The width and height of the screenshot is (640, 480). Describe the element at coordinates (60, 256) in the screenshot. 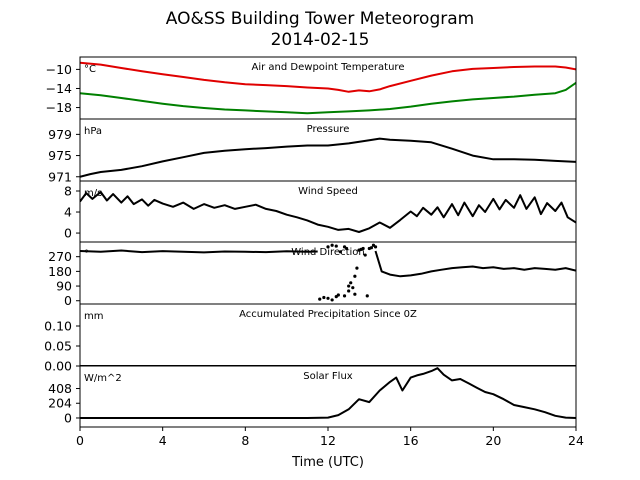

I see `y-tick-label: 270` at that location.